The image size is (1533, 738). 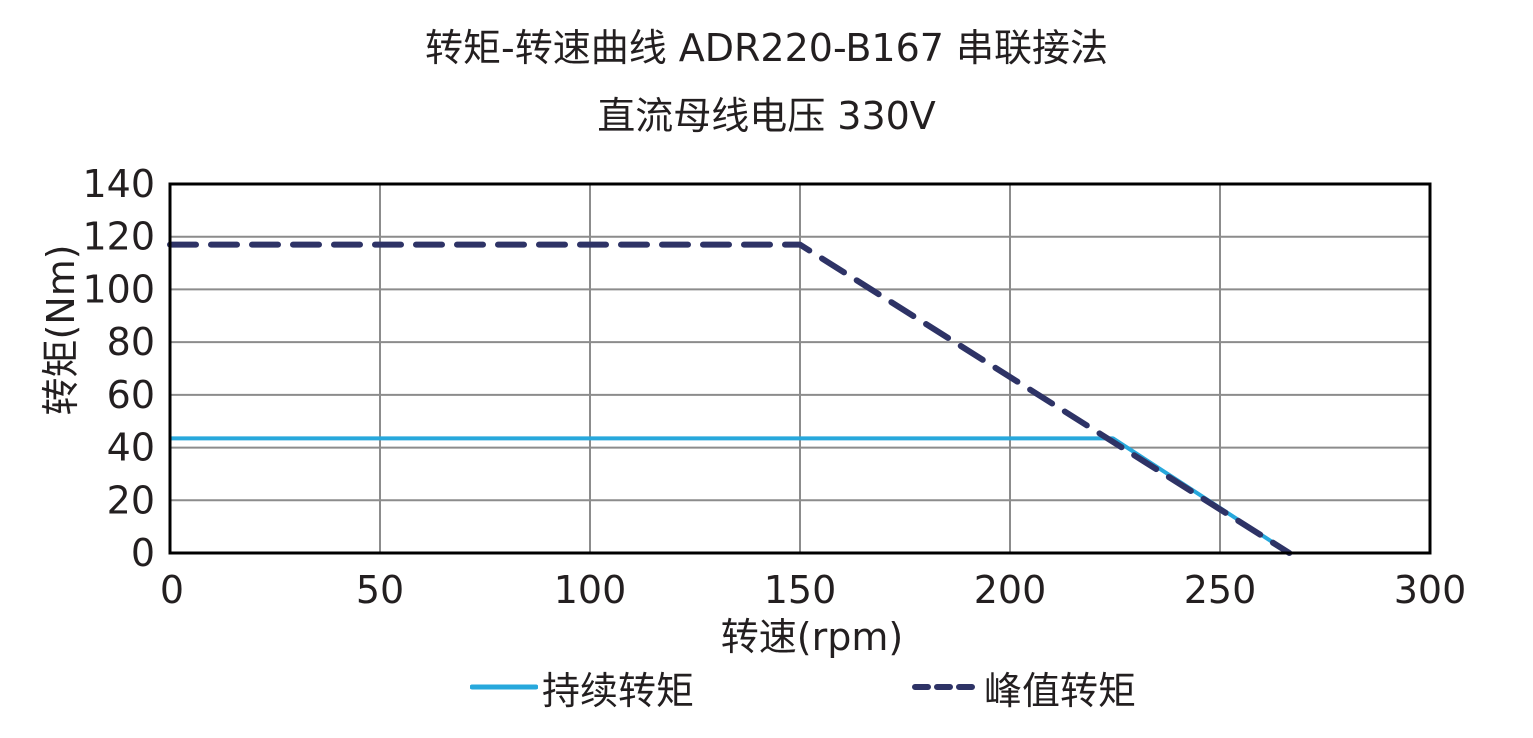 I want to click on y-tick-label: 100, so click(x=118, y=289).